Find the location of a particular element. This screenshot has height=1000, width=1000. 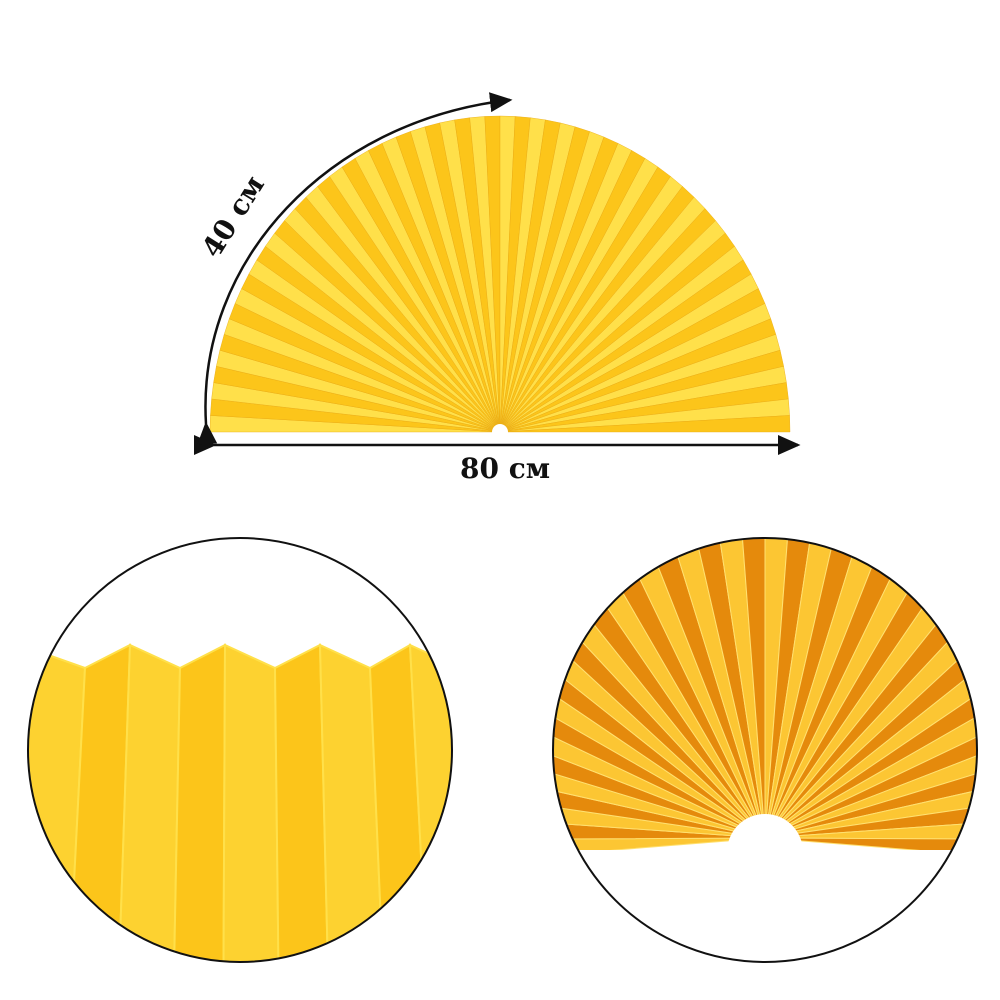

arc-arrow is located at coordinates (355, 268).